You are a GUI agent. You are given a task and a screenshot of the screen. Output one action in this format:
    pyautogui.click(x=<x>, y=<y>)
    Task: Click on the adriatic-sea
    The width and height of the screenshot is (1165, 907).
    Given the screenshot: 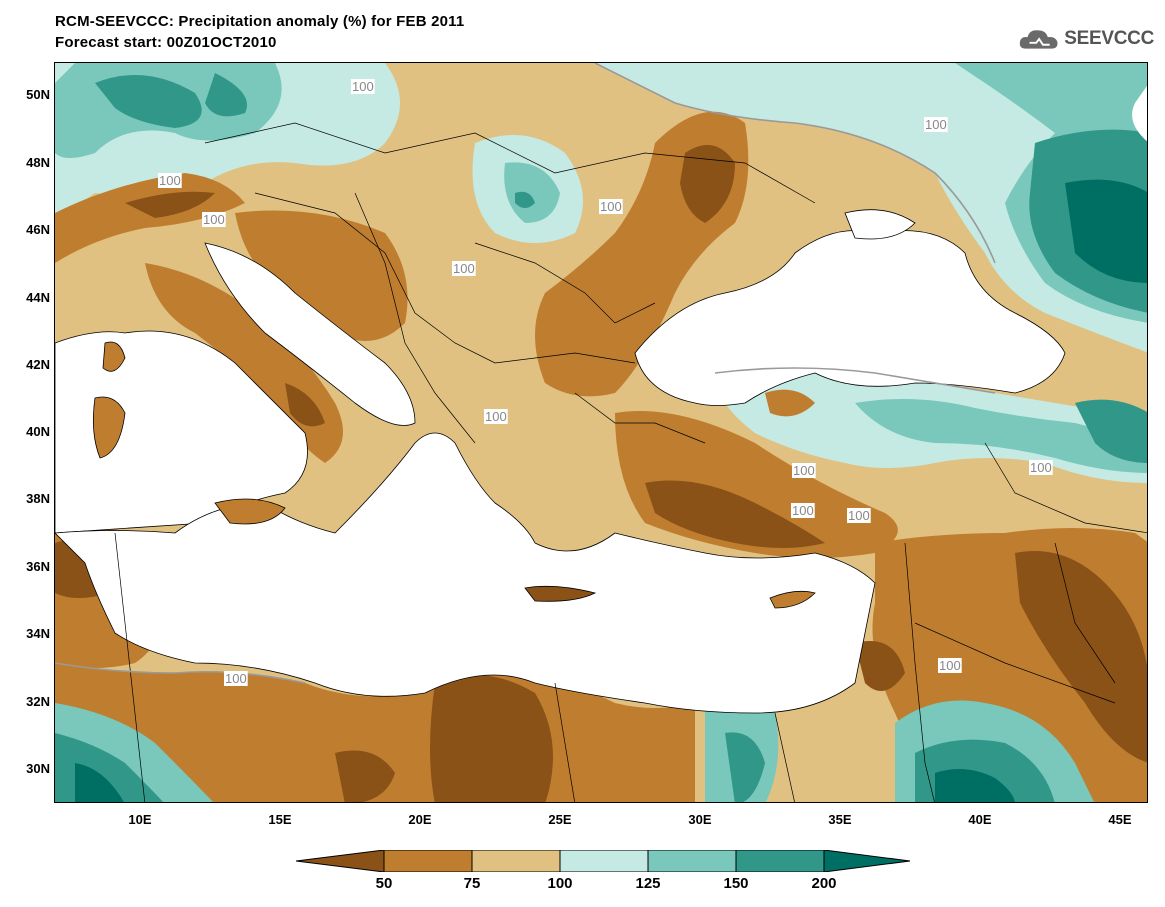 What is the action you would take?
    pyautogui.click(x=310, y=334)
    